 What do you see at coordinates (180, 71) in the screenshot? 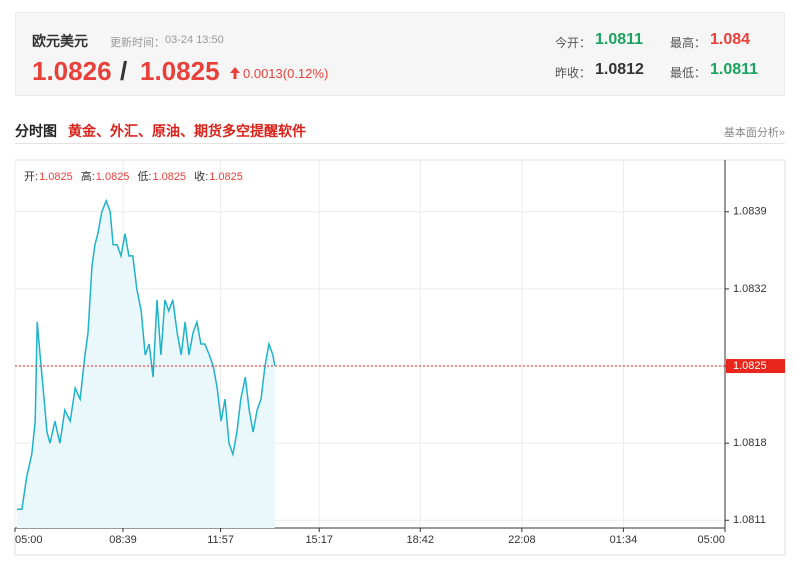
I see `ask-price: 1.0825` at bounding box center [180, 71].